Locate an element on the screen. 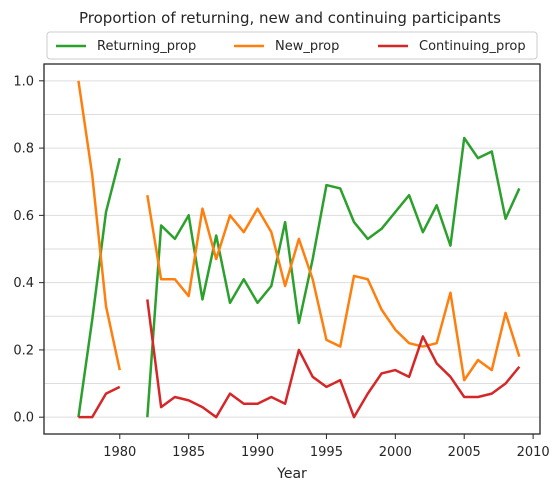 This screenshot has width=558, height=492. legend-label-new: New_prop is located at coordinates (307, 46).